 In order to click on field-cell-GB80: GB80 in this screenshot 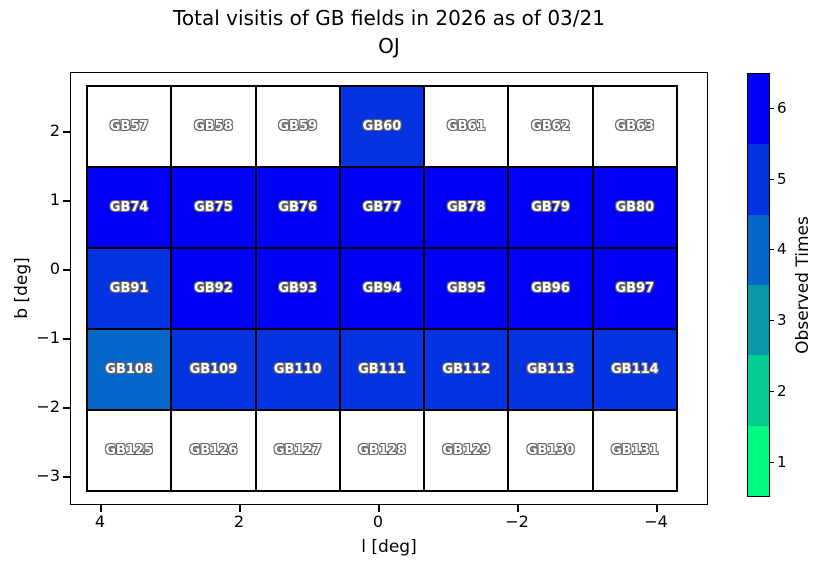, I will do `click(634, 207)`.